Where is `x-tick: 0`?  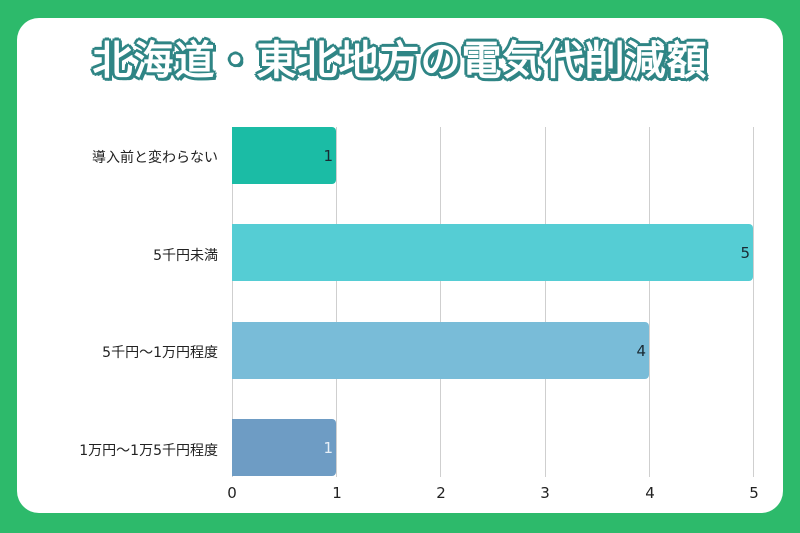 x-tick: 0 is located at coordinates (232, 493).